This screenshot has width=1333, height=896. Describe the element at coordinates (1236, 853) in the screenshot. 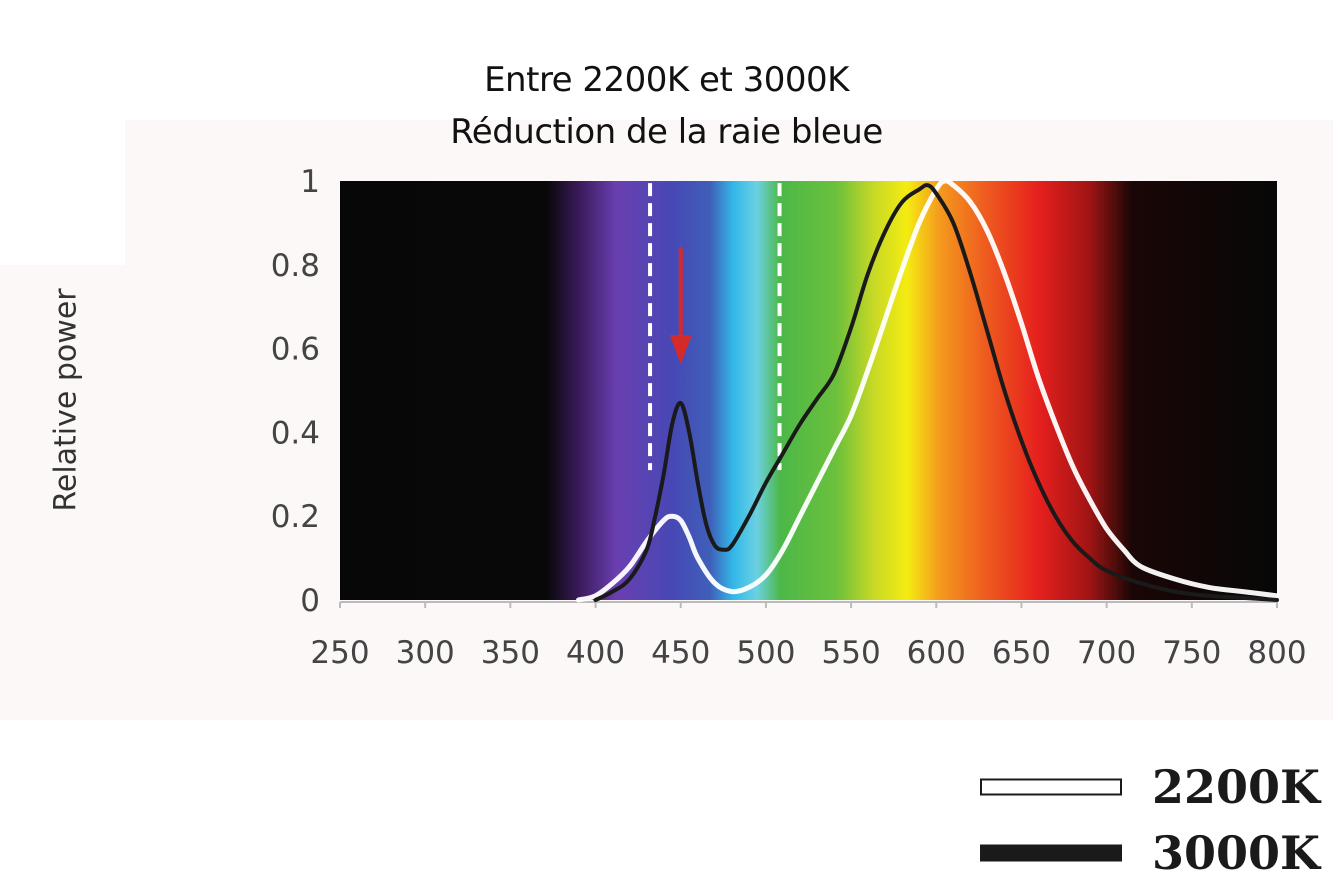

I see `legend-label: 3000K` at that location.